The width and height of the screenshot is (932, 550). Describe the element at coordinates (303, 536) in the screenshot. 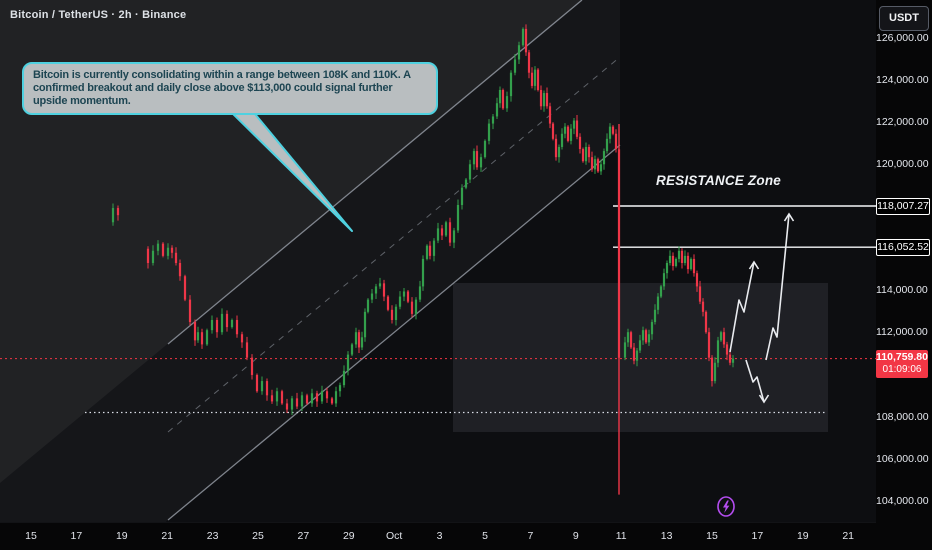

I see `time-axis-label: 27` at that location.